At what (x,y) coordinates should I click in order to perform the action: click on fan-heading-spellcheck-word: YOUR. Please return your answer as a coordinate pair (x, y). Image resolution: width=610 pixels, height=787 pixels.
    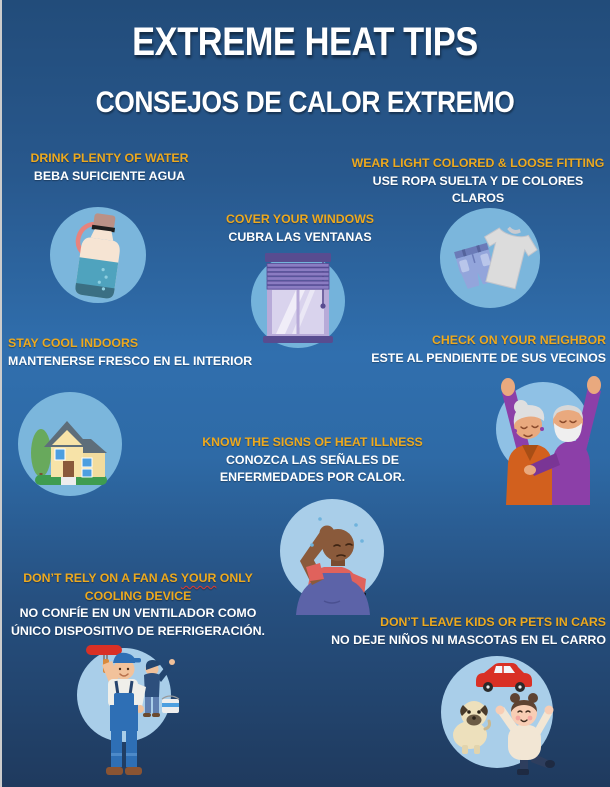
    Looking at the image, I should click on (198, 578).